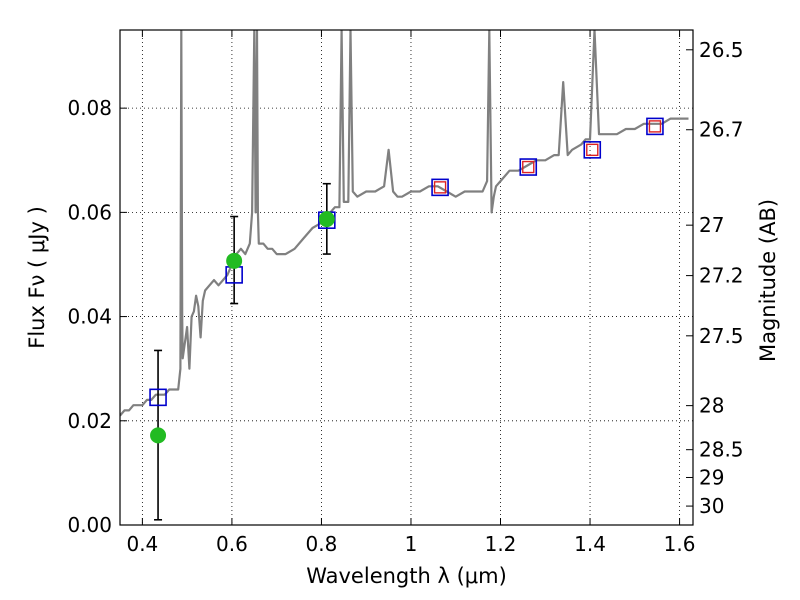 This screenshot has width=800, height=600. I want to click on x-tick-label: 0.6, so click(232, 544).